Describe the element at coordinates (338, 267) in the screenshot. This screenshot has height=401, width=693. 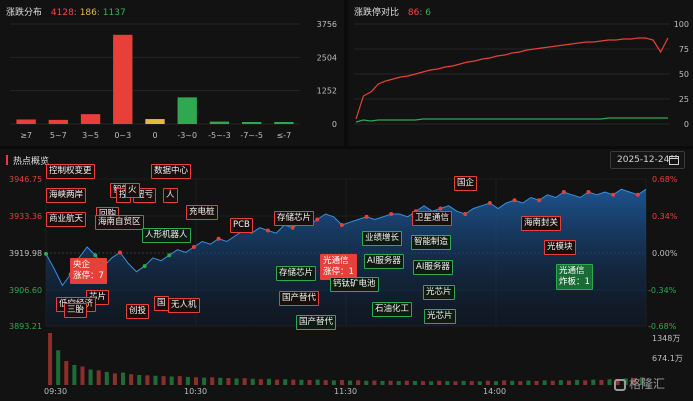
I see `tag-guangtongxin-1: 光通信 涨停：1` at that location.